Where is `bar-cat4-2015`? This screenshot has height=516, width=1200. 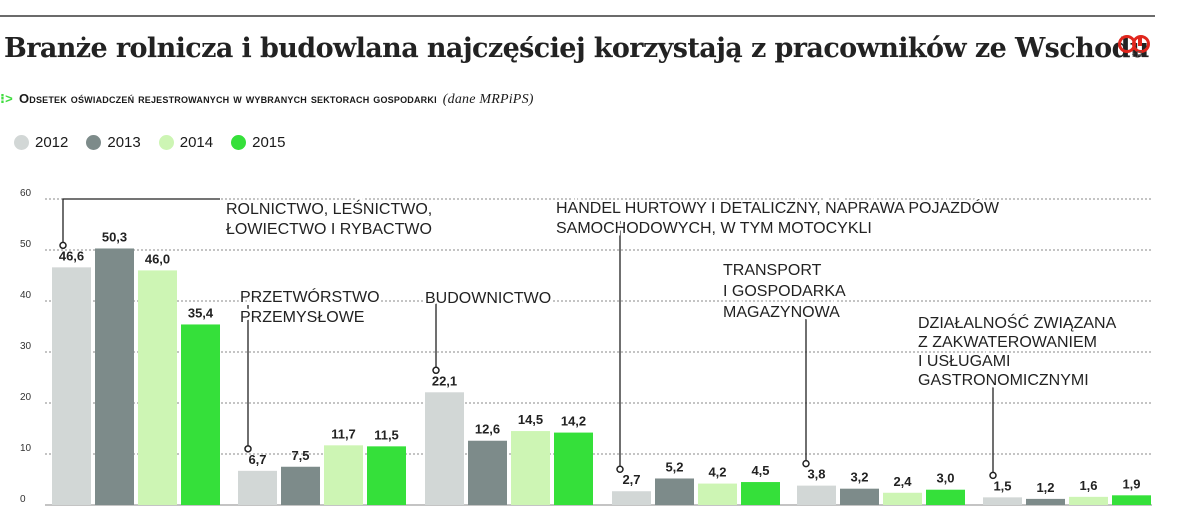
bar-cat4-2015 is located at coordinates (760, 493).